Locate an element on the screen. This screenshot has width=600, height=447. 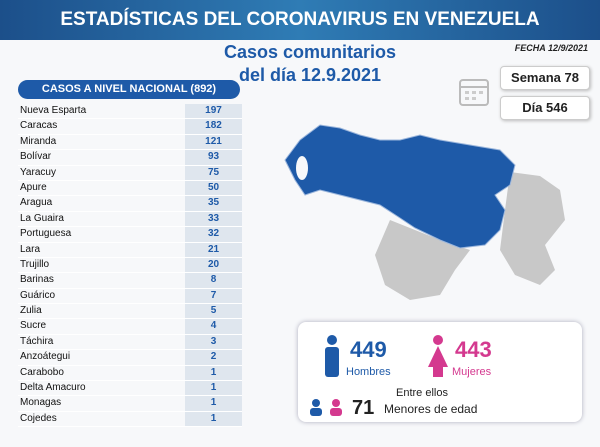
state-cases: 197 is located at coordinates (213, 111).